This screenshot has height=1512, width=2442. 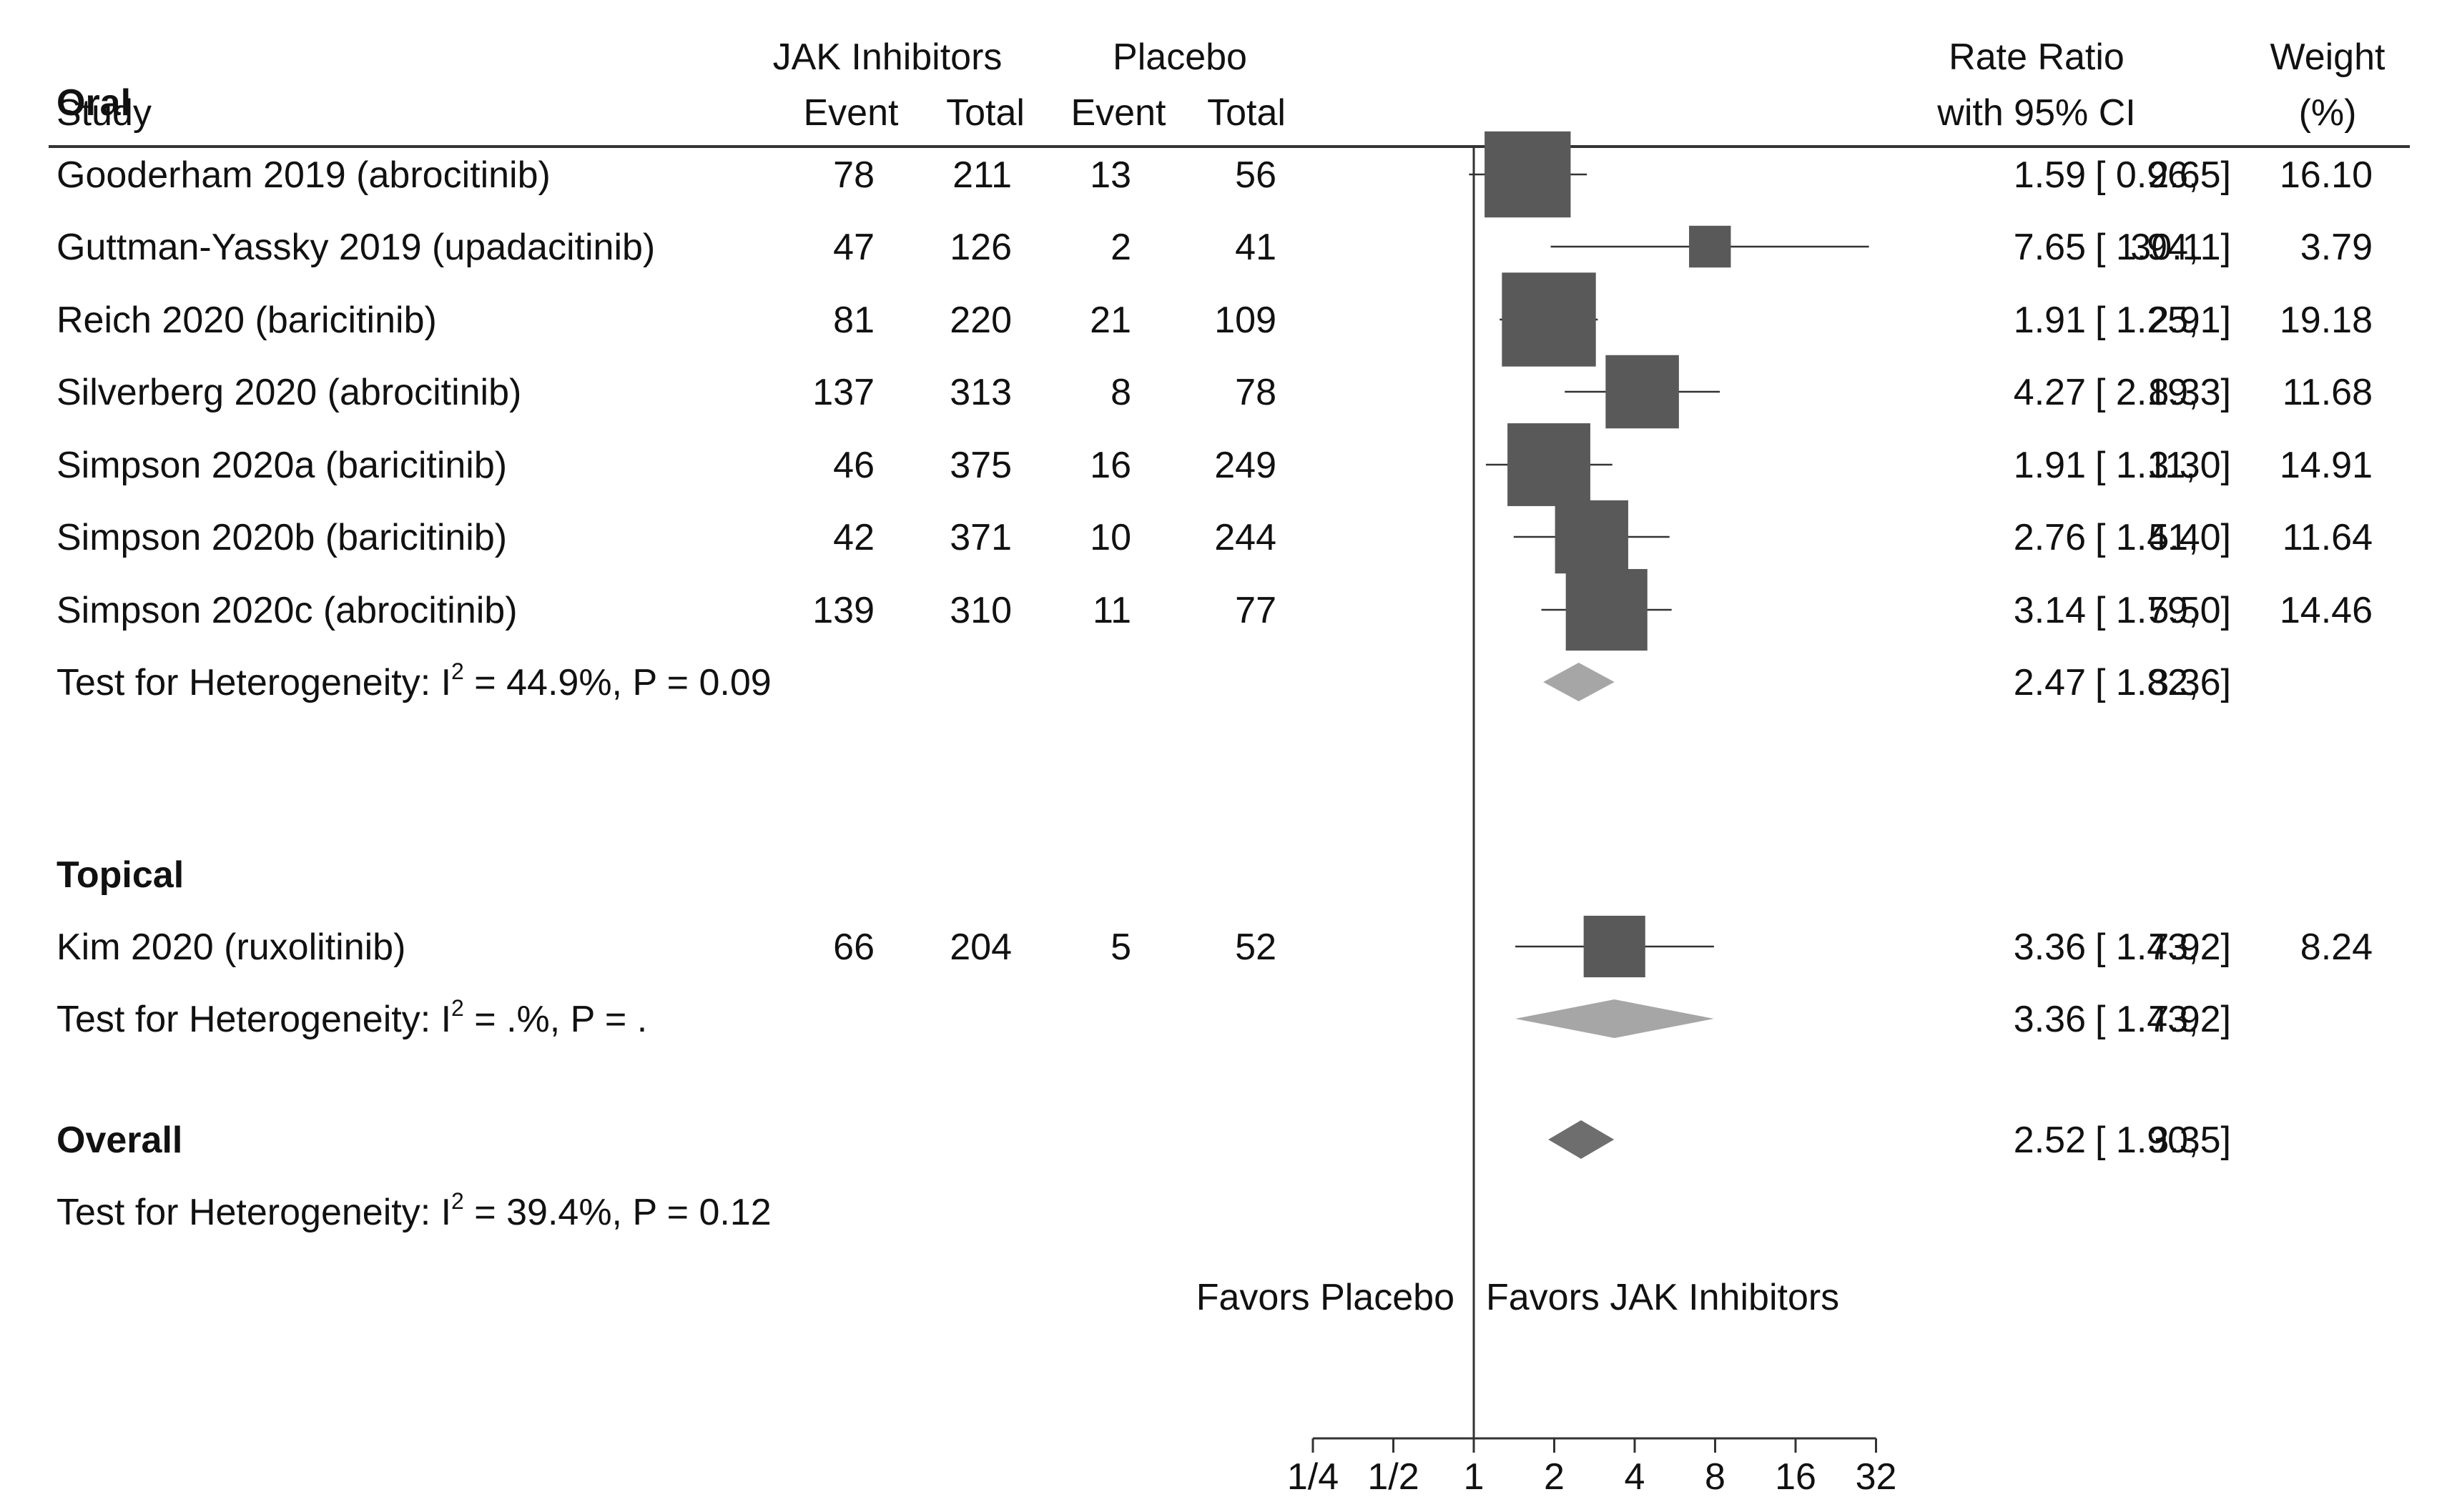 What do you see at coordinates (2336, 247) in the screenshot?
I see `study-0-1-weight: 3.79` at bounding box center [2336, 247].